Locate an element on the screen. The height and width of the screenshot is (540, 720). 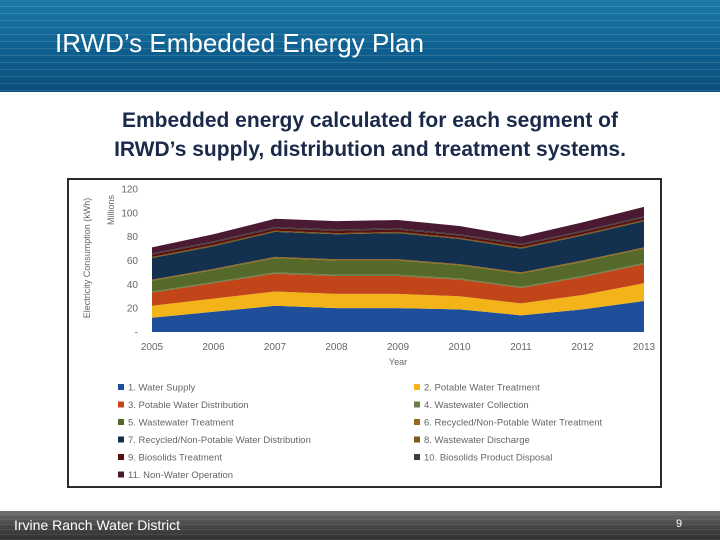
page-number: 9 is located at coordinates (679, 524).